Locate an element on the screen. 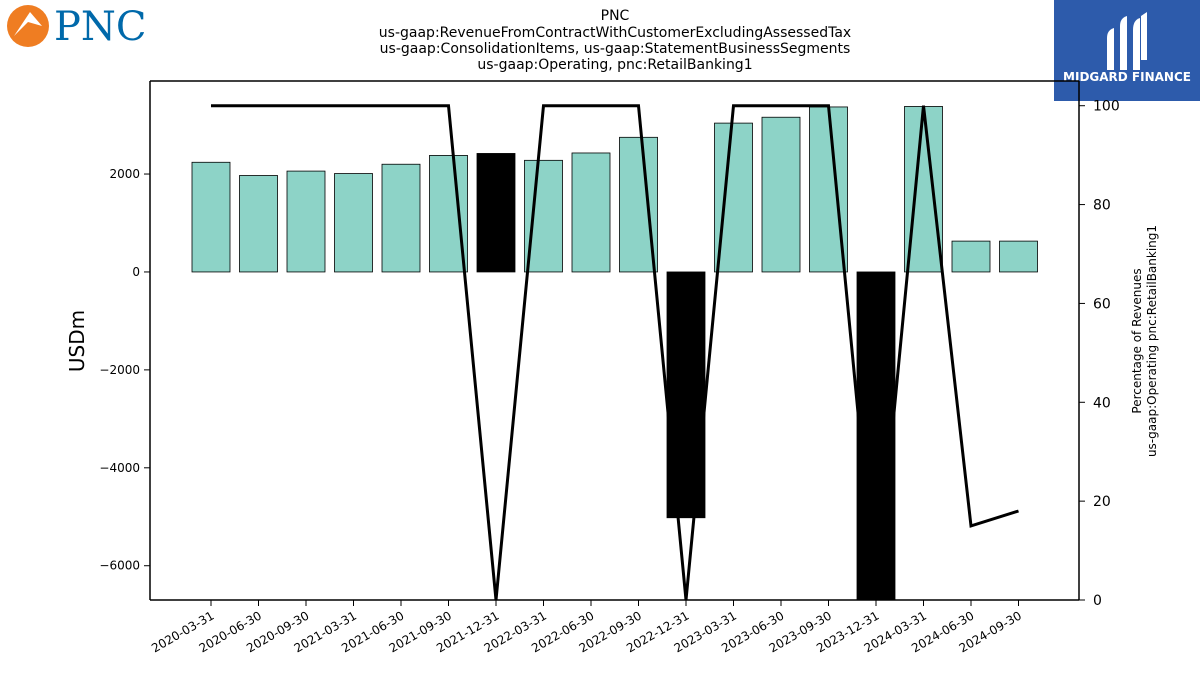 This screenshot has width=1200, height=675. pnc-logo: PNC is located at coordinates (77, 27).